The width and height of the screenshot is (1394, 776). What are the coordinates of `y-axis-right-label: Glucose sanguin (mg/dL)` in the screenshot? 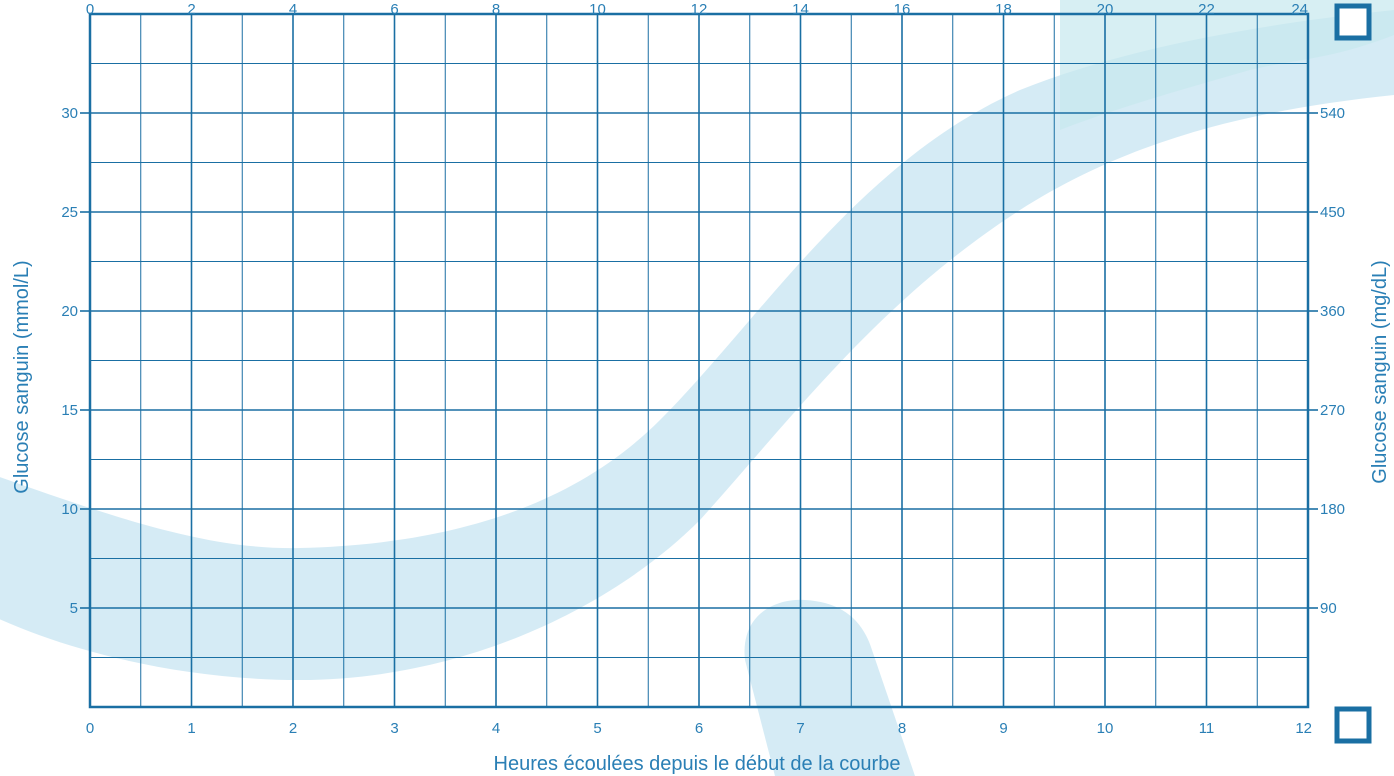 It's located at (1380, 371).